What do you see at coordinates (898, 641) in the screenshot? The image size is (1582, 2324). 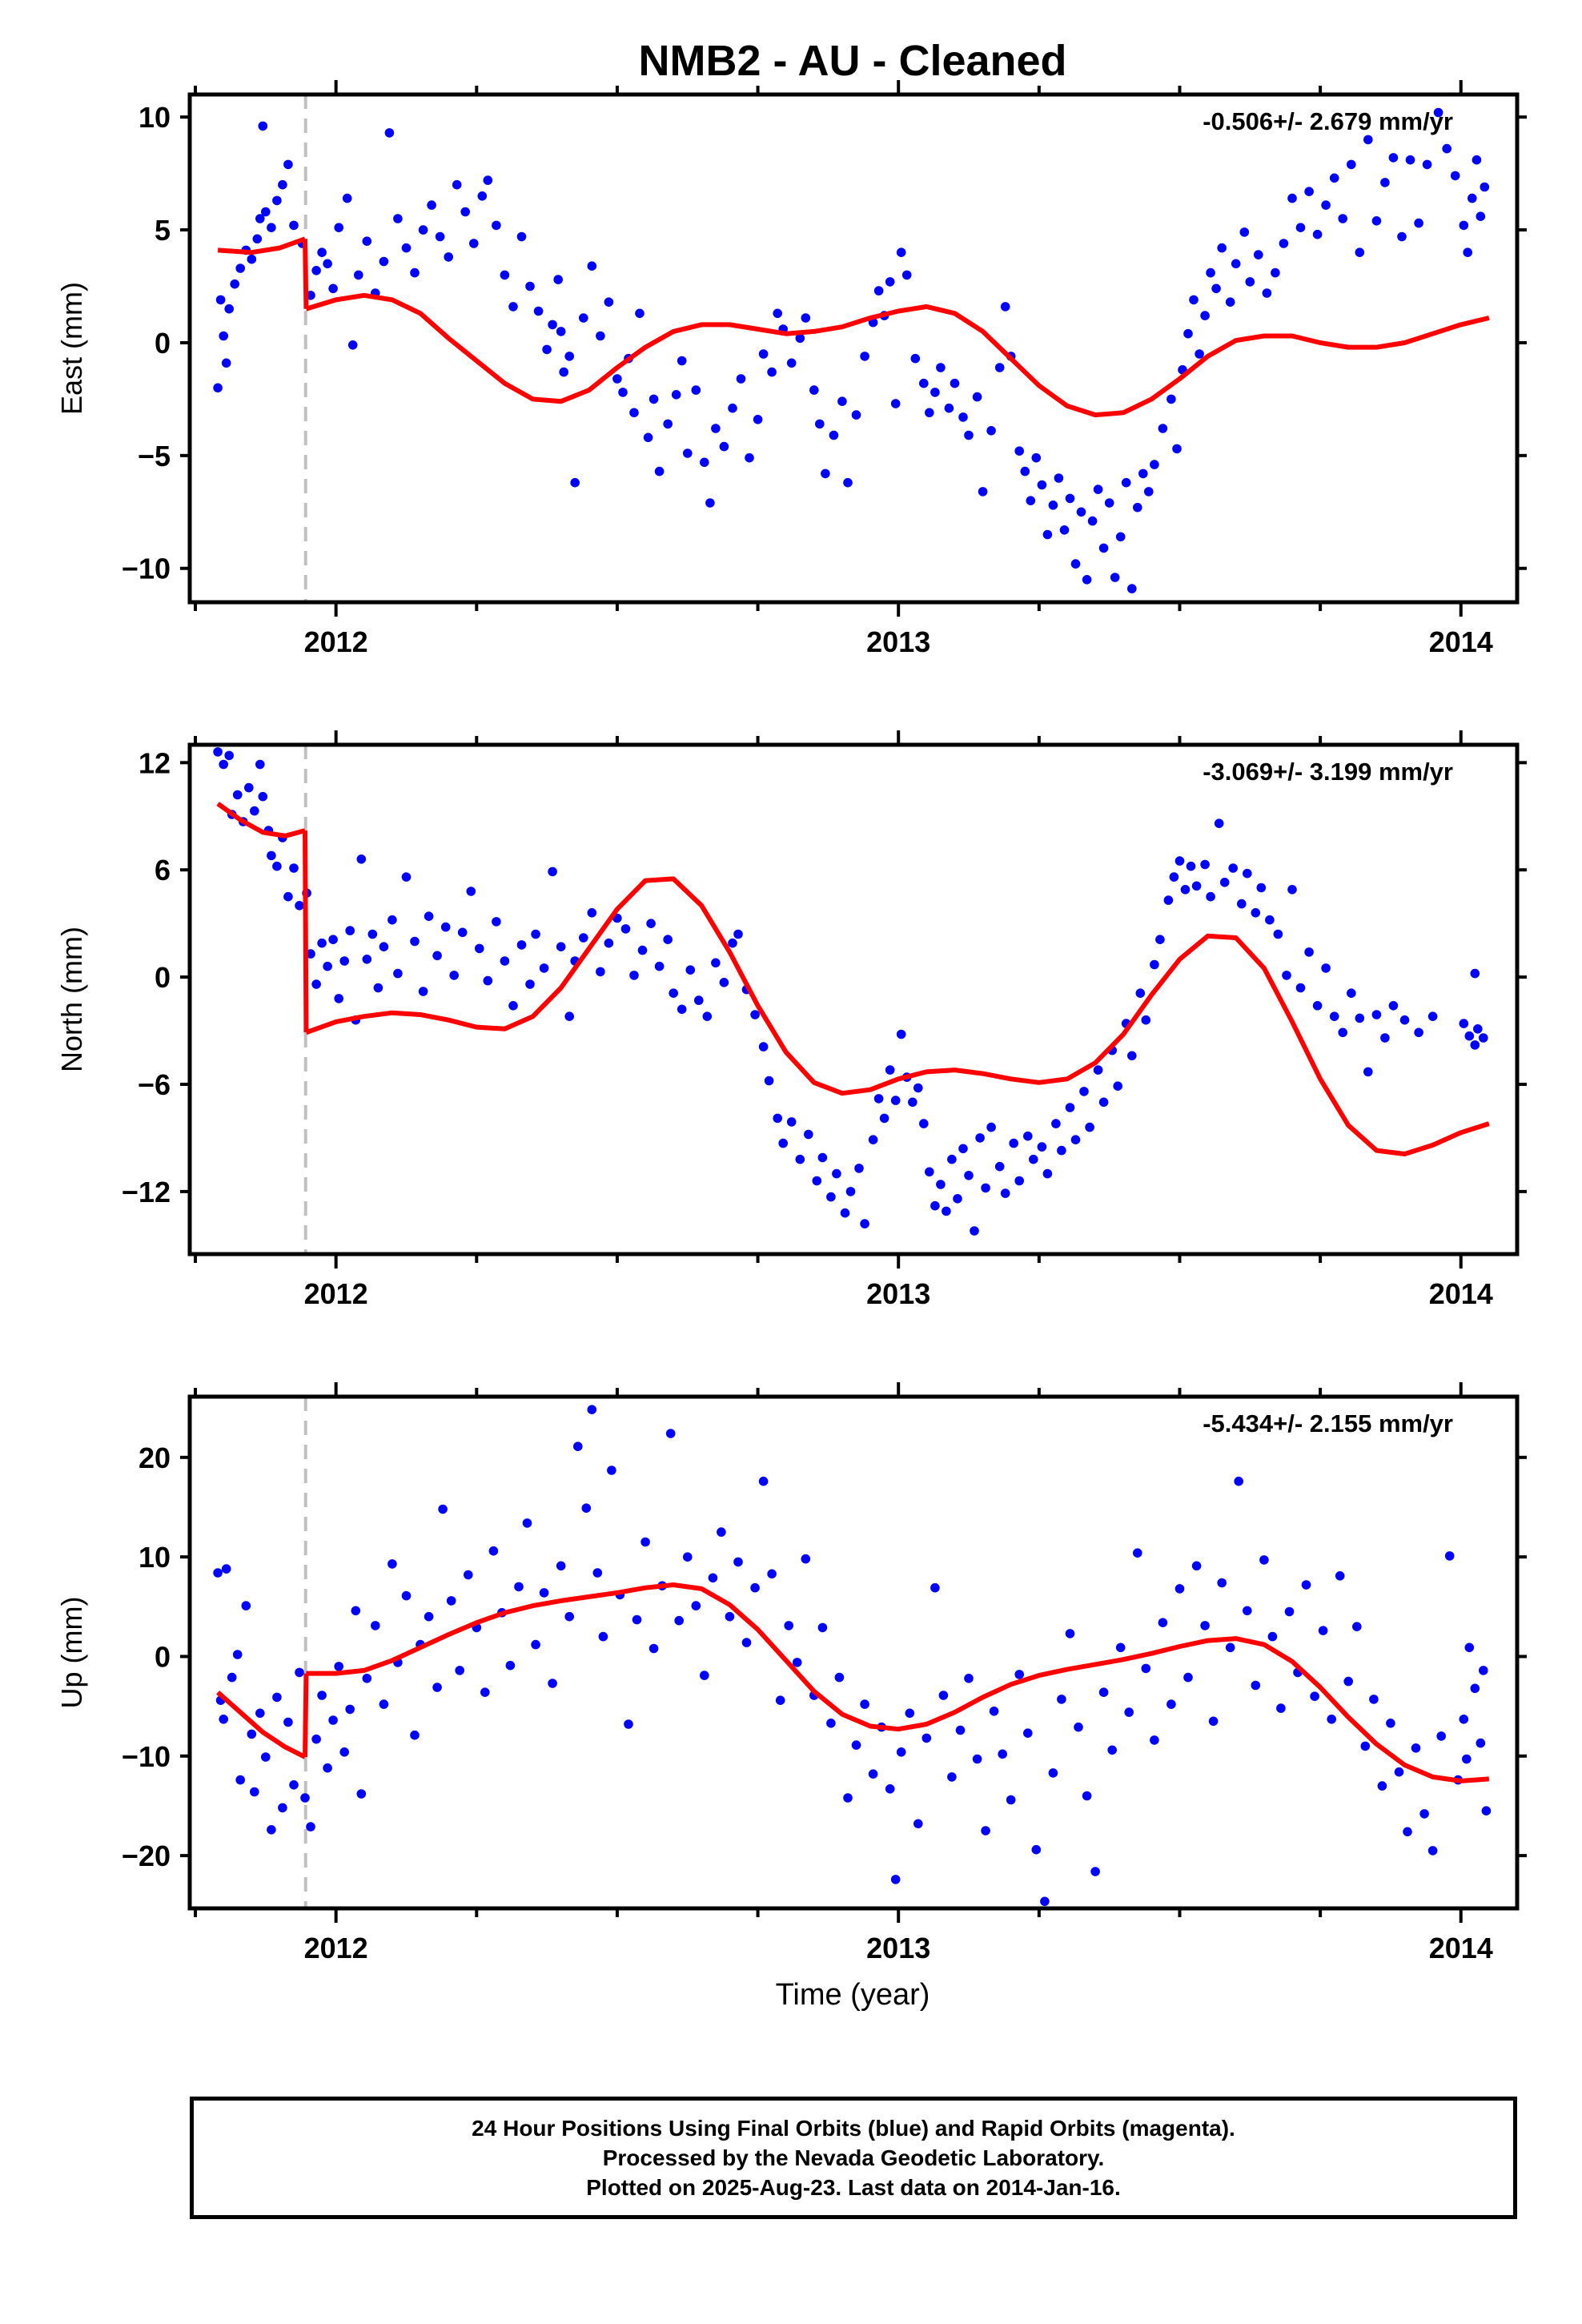 I see `xtick-label-east: 2013` at bounding box center [898, 641].